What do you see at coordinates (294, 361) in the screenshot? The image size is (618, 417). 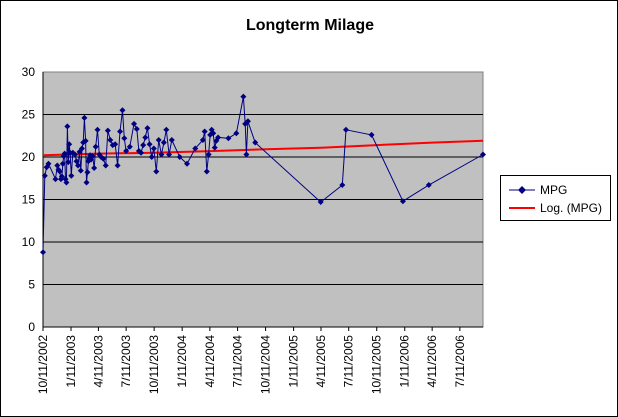 I see `x-tick-label: 1/11/2005` at bounding box center [294, 361].